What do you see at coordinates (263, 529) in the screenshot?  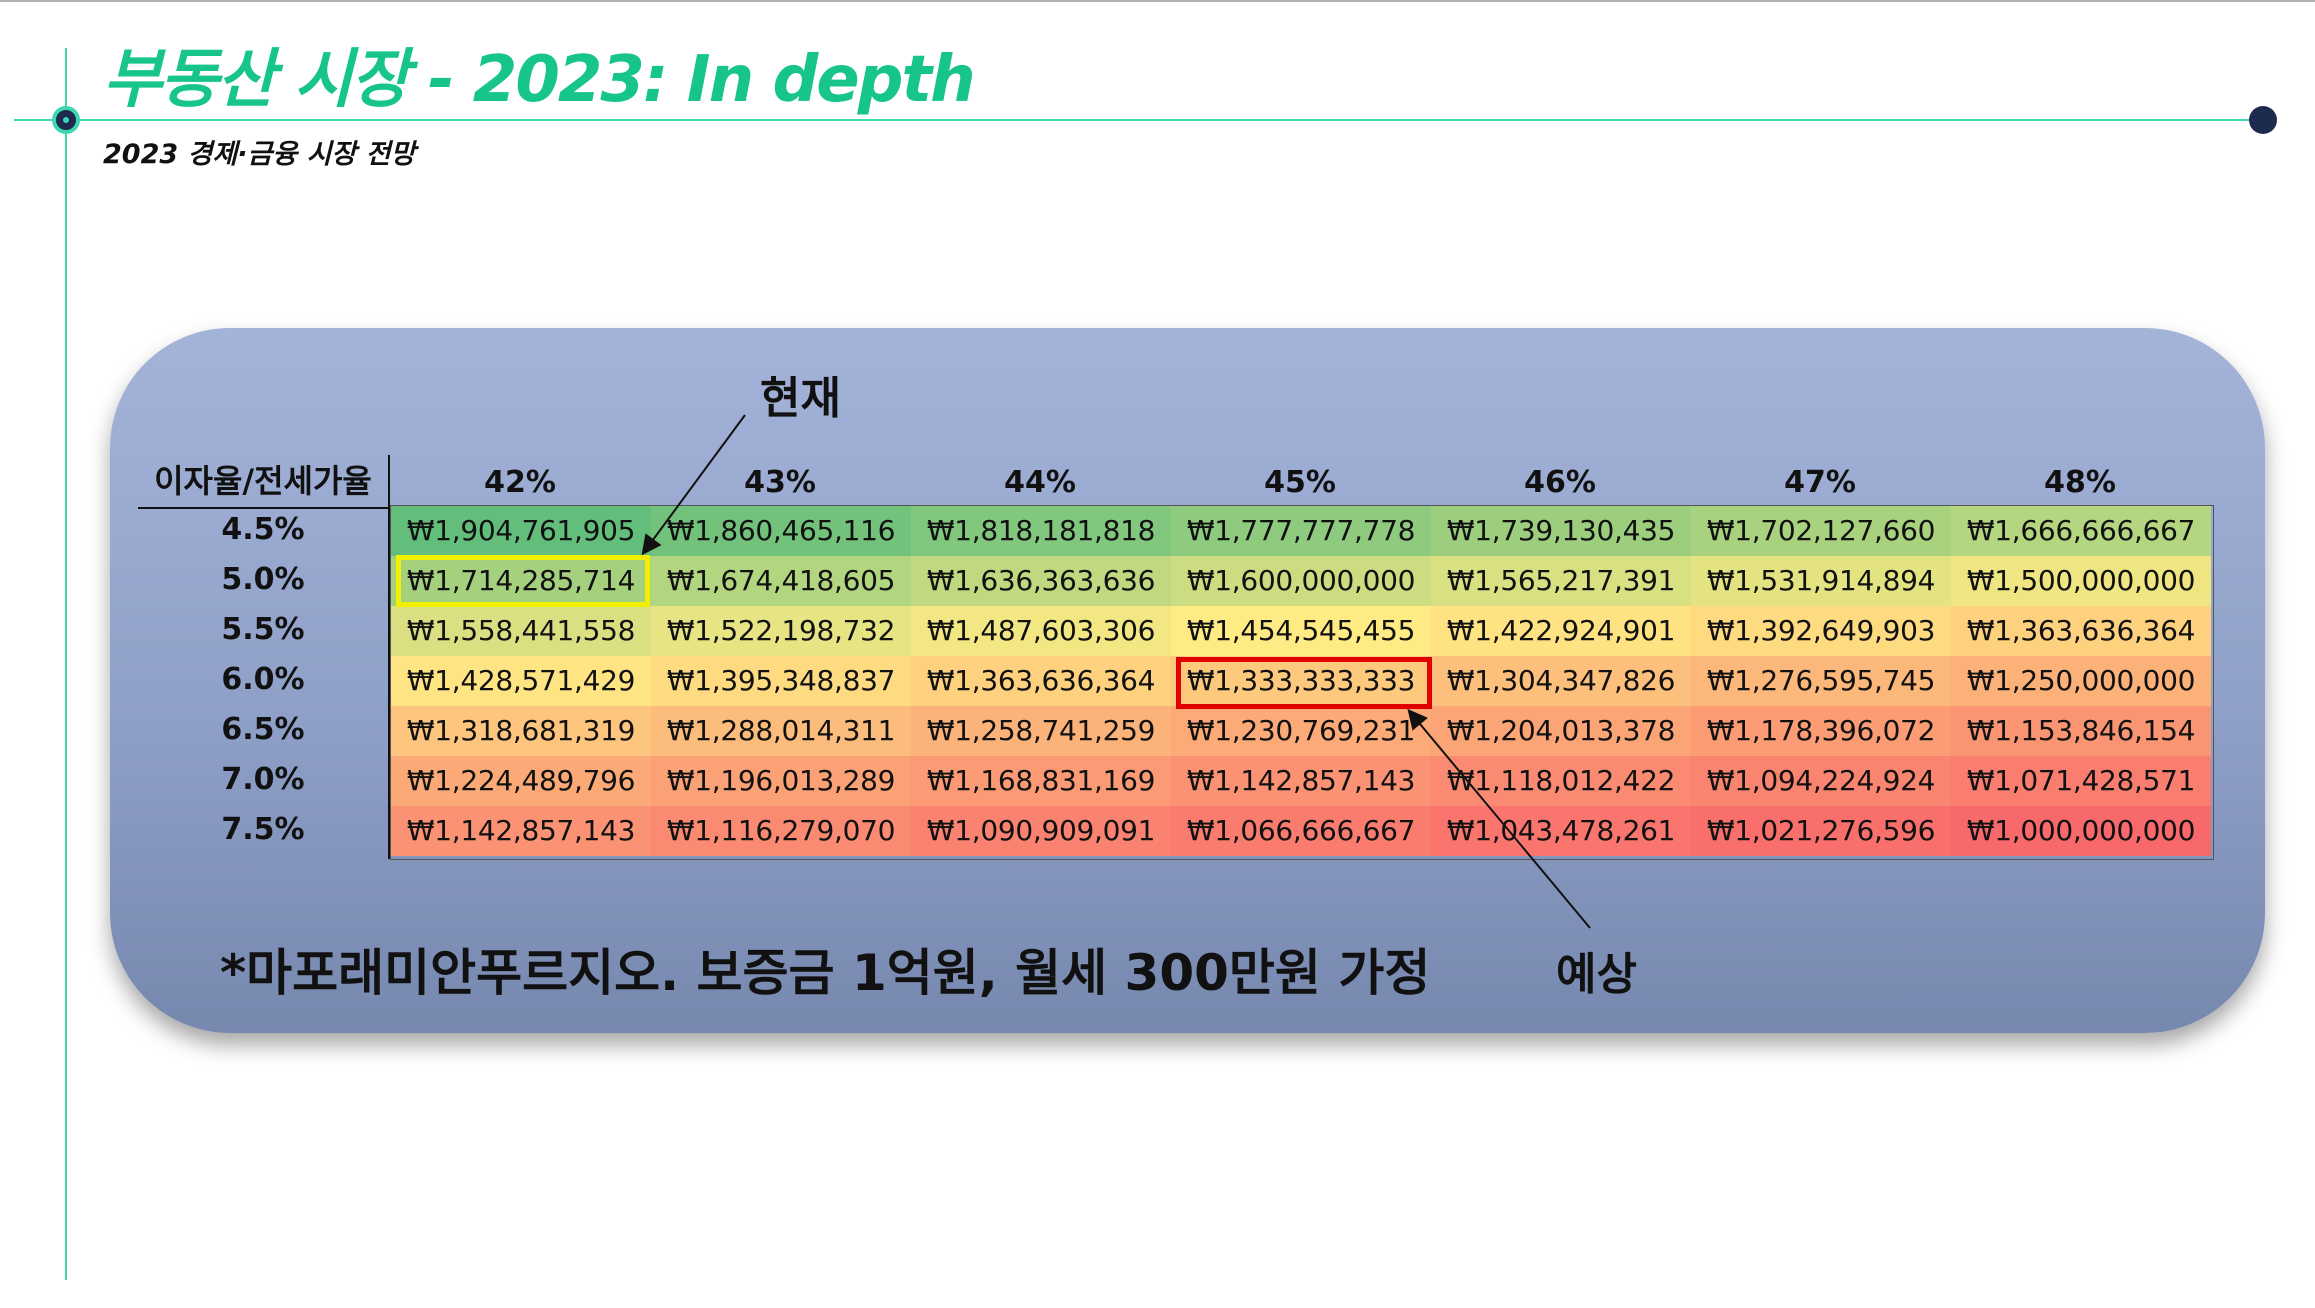 I see `row-header: 4.5%` at bounding box center [263, 529].